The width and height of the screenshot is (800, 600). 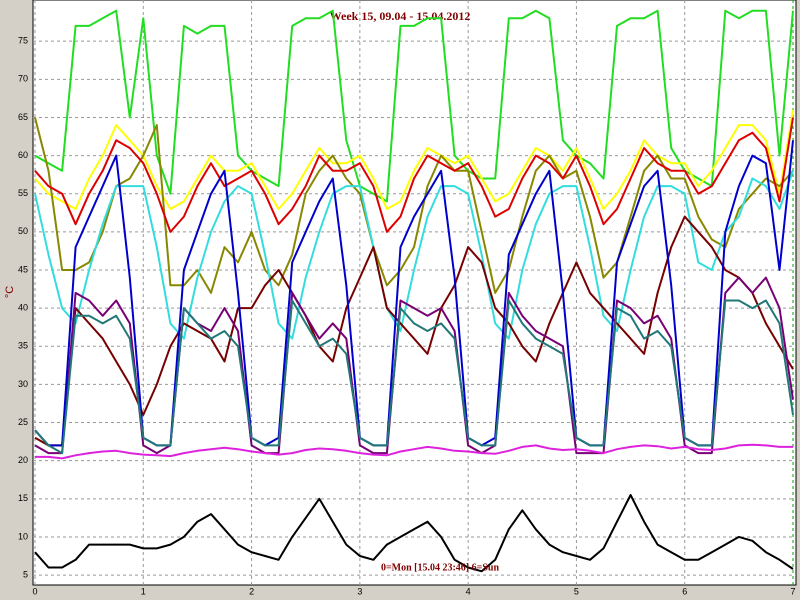 What do you see at coordinates (143, 591) in the screenshot?
I see `x-tick-label: 1` at bounding box center [143, 591].